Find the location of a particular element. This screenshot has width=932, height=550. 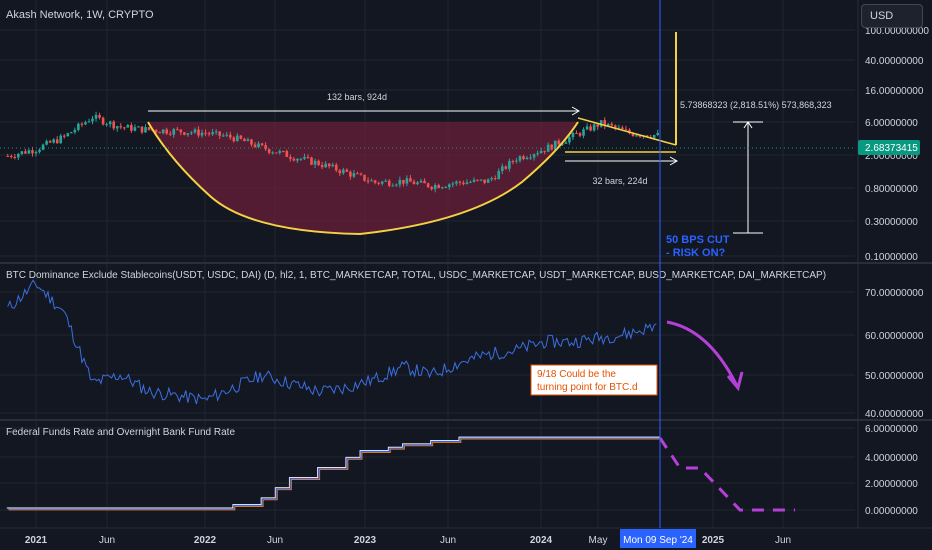

measure-label: 5.73868323 (2,818.51%) 573,868,323 is located at coordinates (756, 105).